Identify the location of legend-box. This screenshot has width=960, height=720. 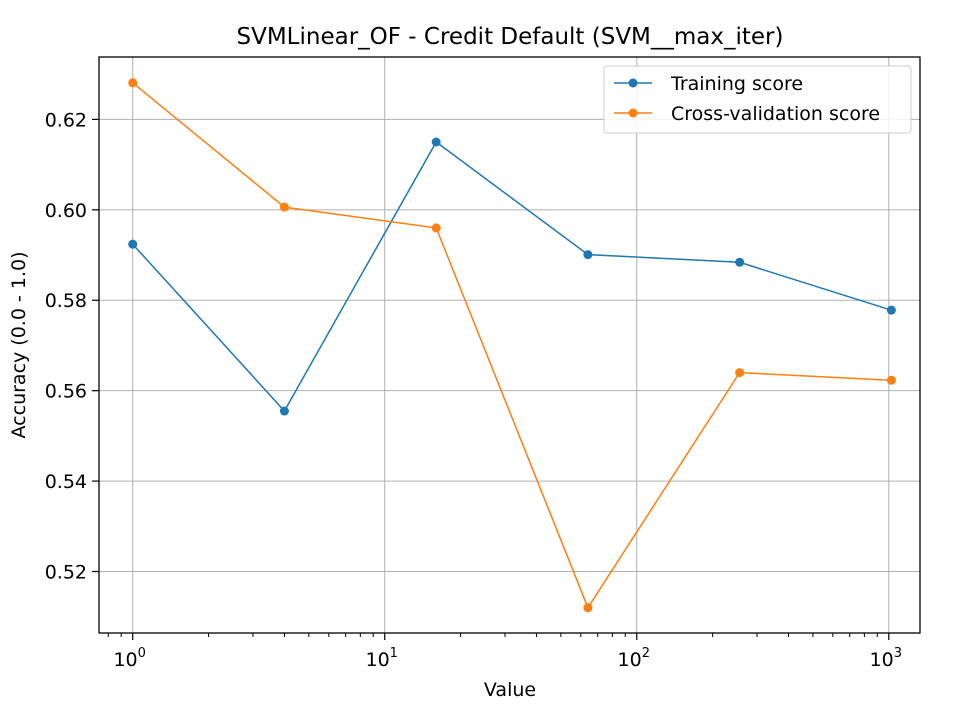
(757, 99).